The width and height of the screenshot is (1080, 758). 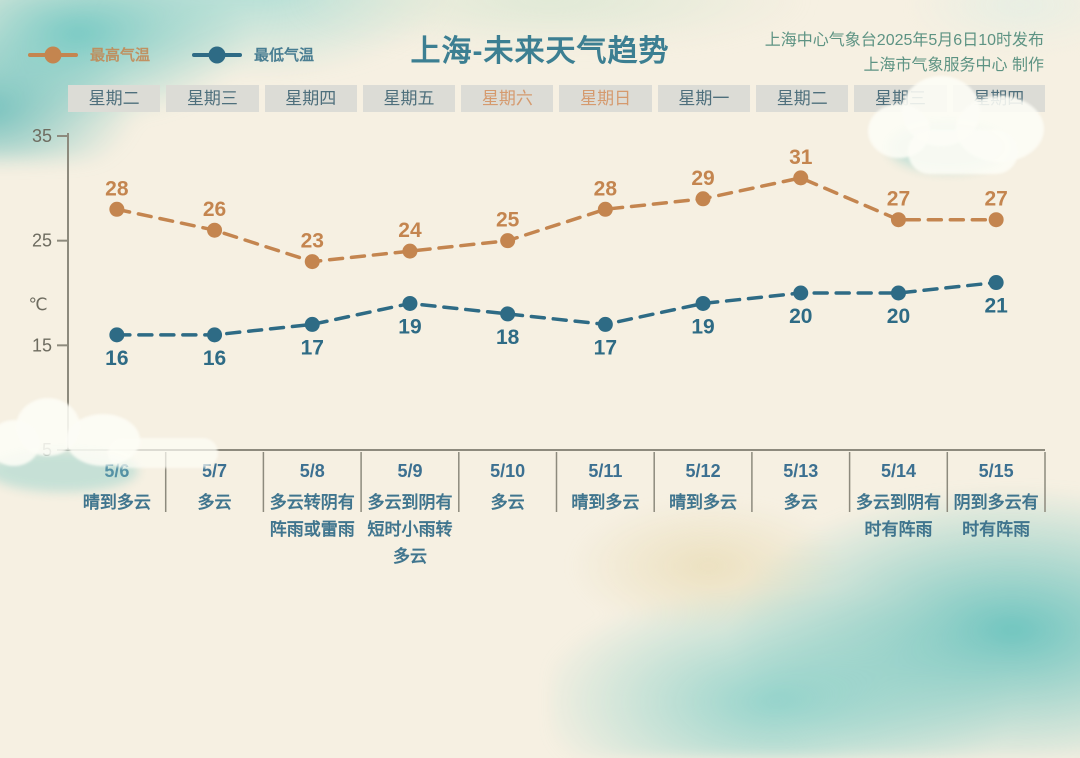 I want to click on forecast-column: 5/12 晴到多云, so click(x=703, y=514).